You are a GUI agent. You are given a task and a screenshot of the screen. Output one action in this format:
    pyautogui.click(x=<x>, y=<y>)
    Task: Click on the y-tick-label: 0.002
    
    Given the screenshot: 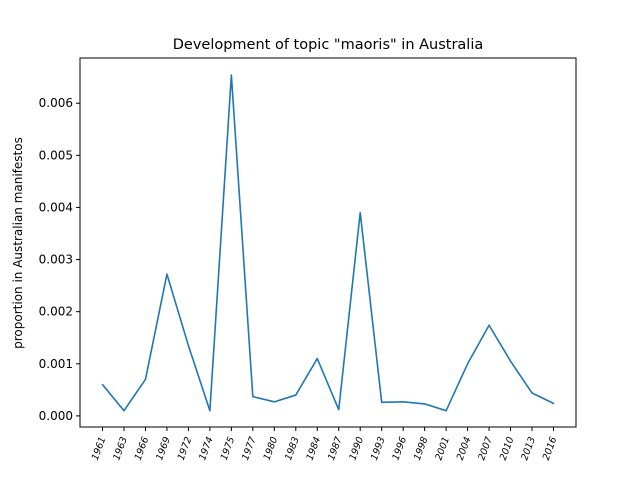 What is the action you would take?
    pyautogui.click(x=56, y=312)
    